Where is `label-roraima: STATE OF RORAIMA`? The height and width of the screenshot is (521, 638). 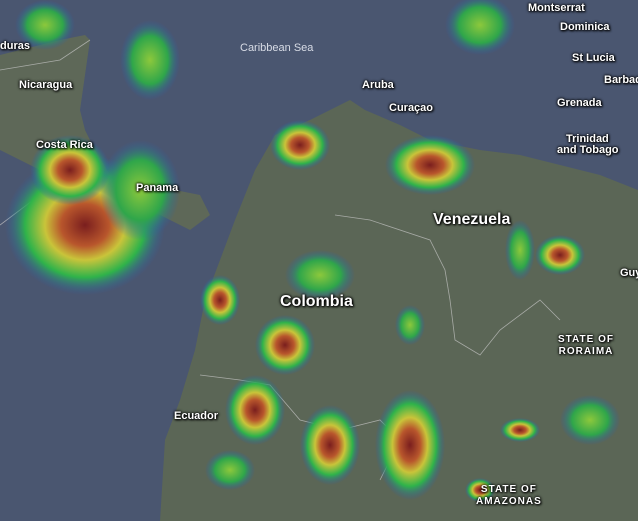
label-roraima: STATE OF RORAIMA is located at coordinates (586, 346).